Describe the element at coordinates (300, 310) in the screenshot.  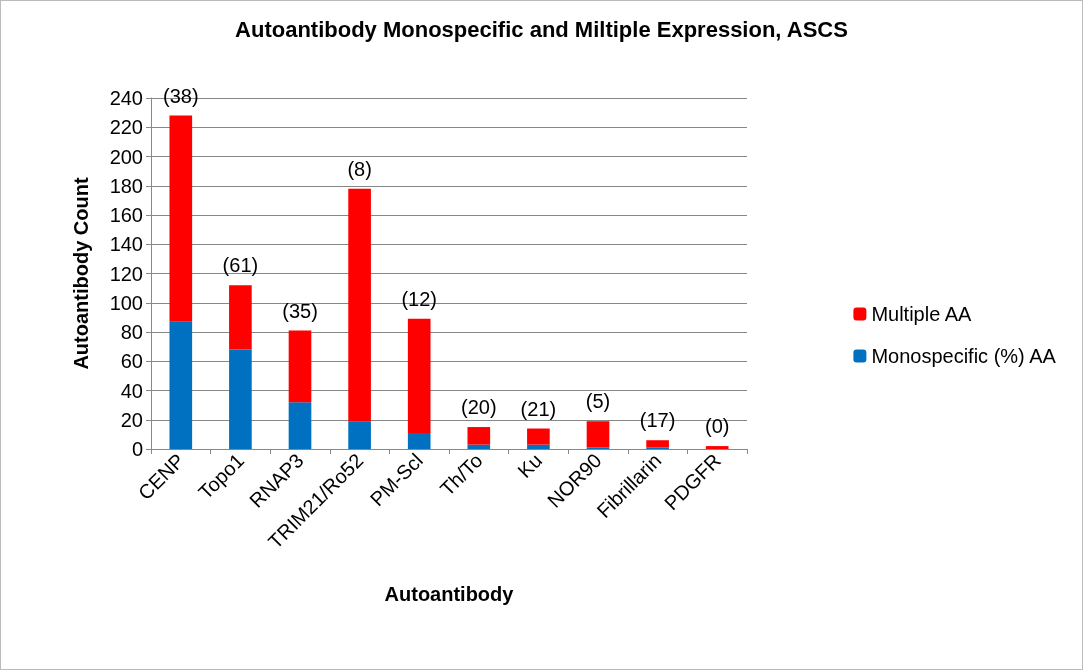
I see `annotation: (35)` at that location.